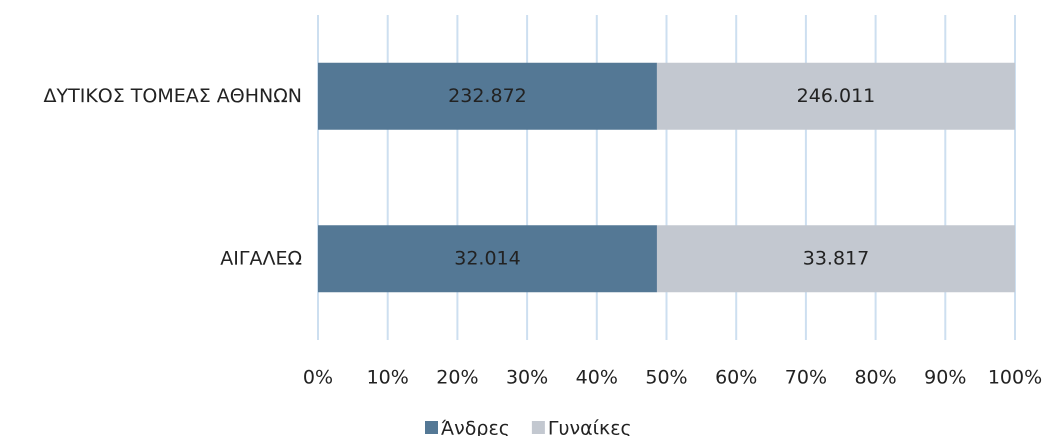  Describe the element at coordinates (318, 378) in the screenshot. I see `x-tick-label: 0%` at that location.